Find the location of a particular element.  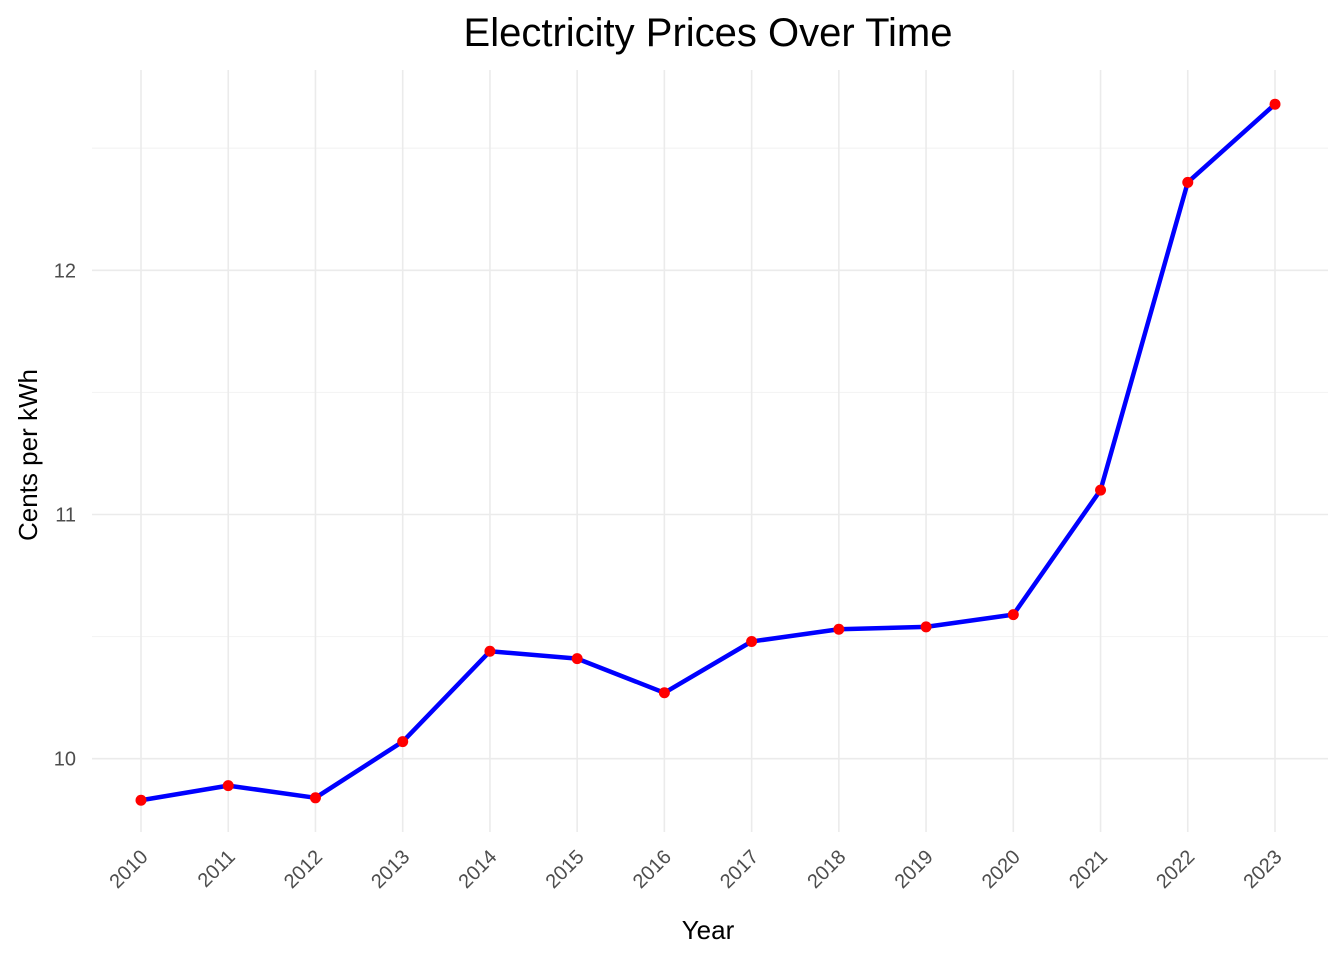

y-tick-label: 12 is located at coordinates (65, 271).